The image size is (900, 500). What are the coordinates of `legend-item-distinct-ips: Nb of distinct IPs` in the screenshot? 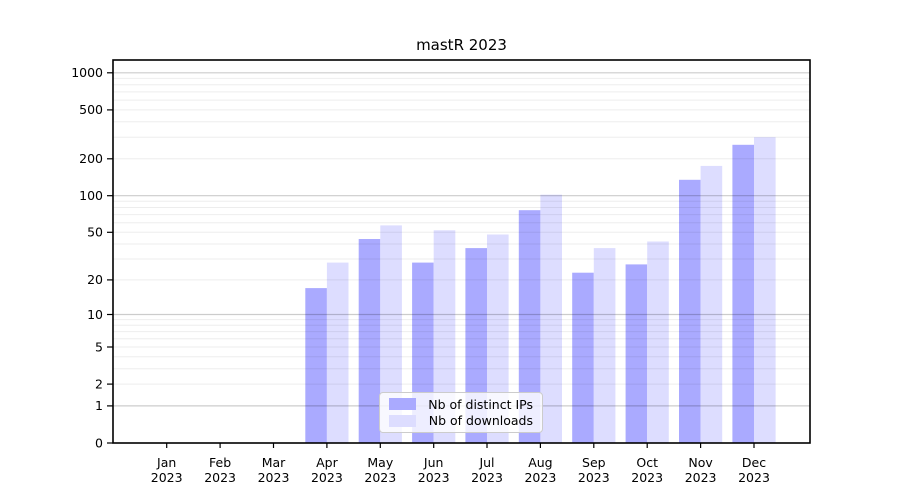 It's located at (461, 404).